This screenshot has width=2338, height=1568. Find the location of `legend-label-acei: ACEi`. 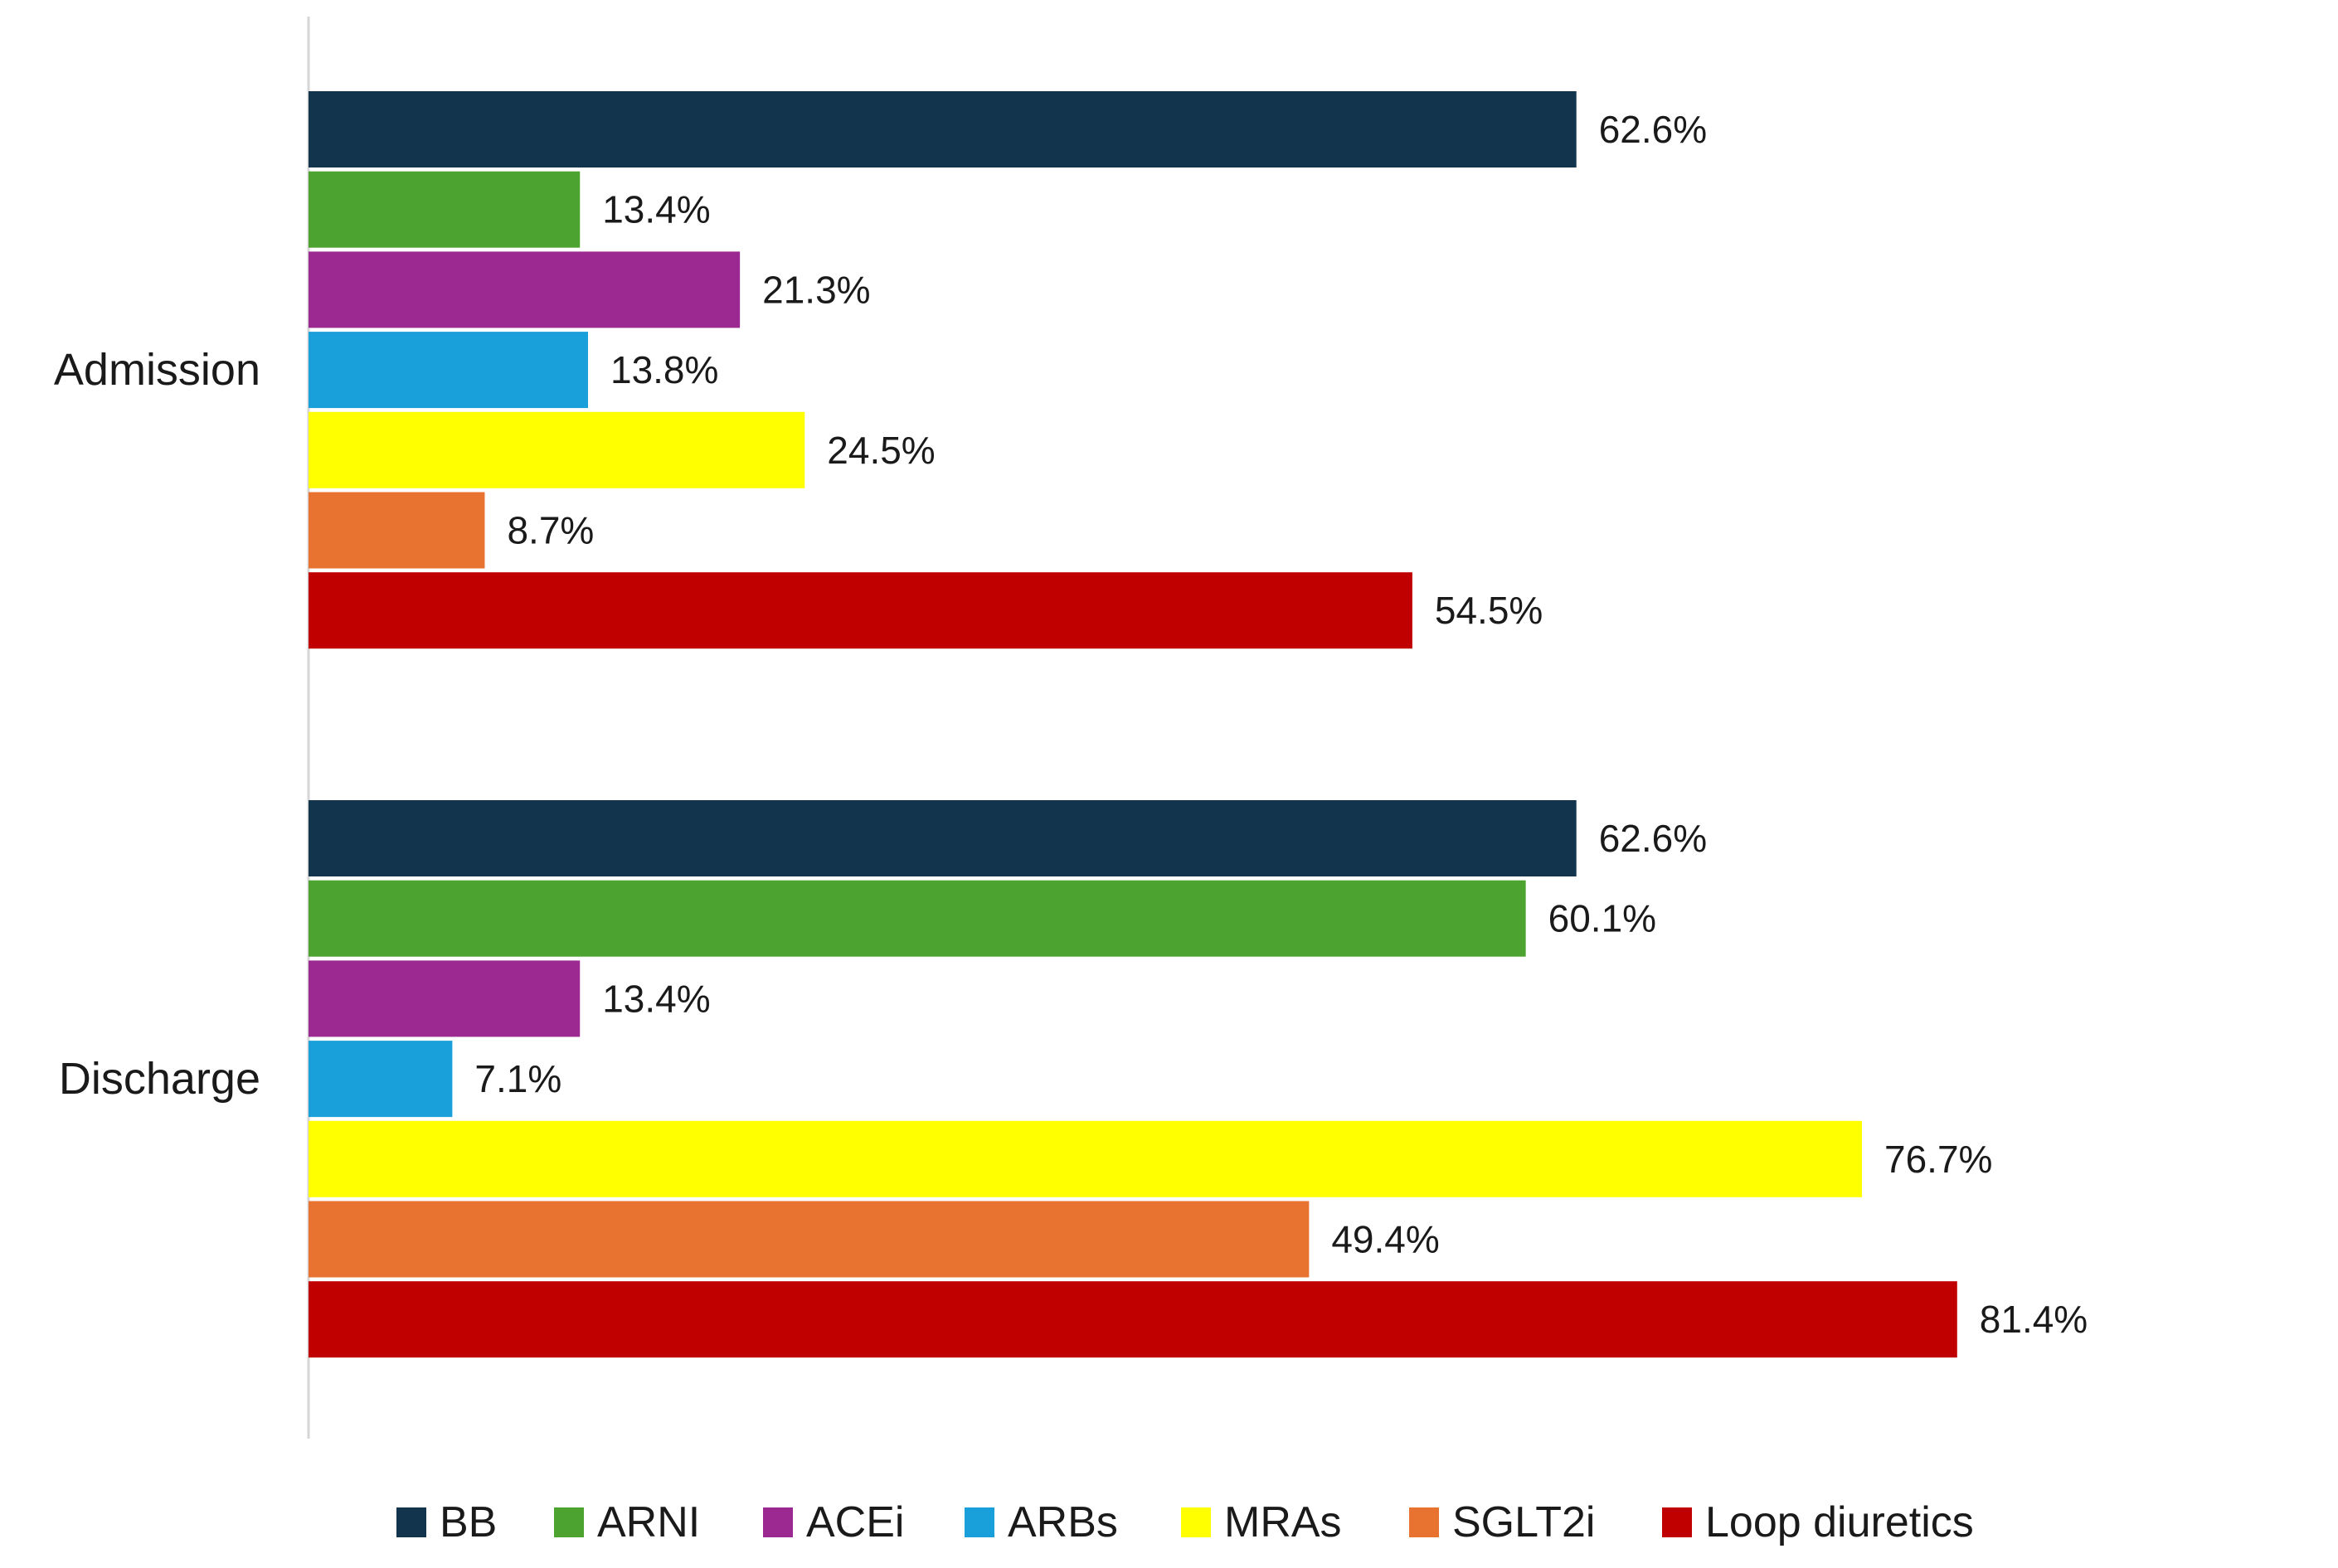

legend-label-acei: ACEi is located at coordinates (855, 1522).